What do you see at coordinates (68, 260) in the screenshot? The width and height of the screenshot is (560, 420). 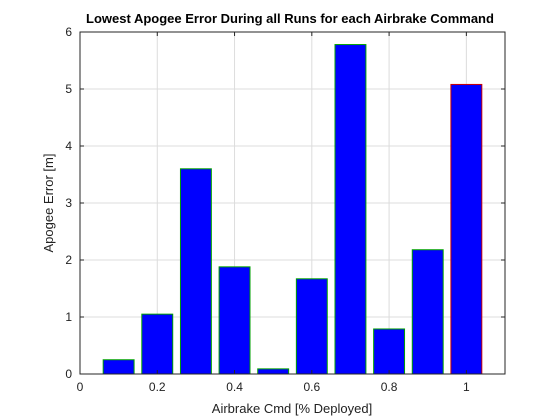 I see `y-tick-label: 2` at bounding box center [68, 260].